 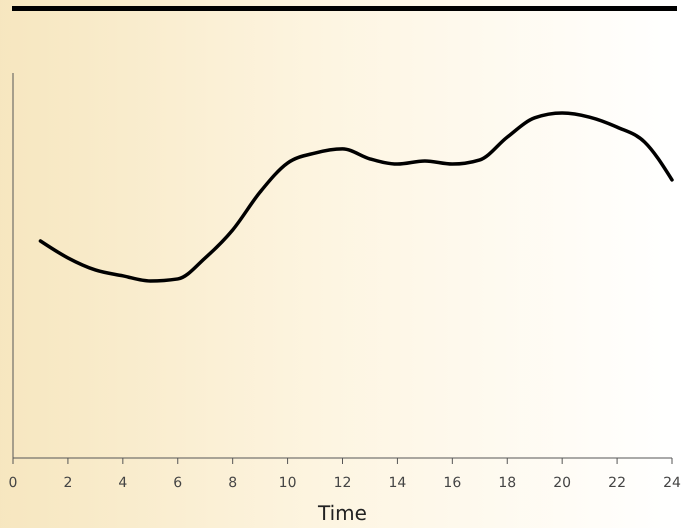 I want to click on x-tick-label: 0, so click(x=13, y=483).